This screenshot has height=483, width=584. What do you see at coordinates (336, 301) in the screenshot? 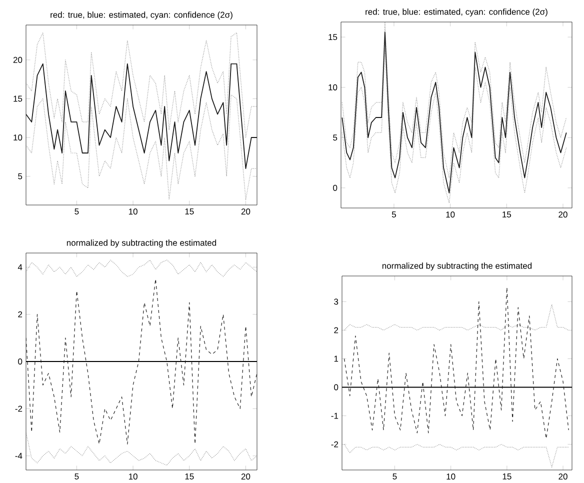
I see `y-tick-label: 3` at bounding box center [336, 301].